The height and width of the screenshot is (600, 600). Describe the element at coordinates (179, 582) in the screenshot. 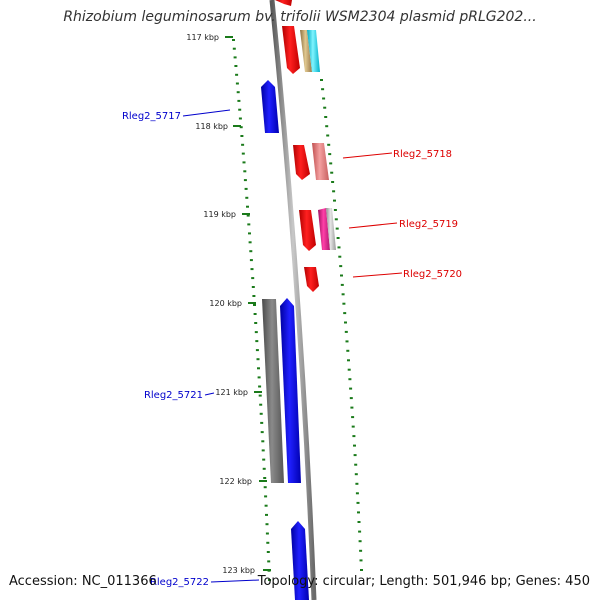

I see `gene-label-rleg2-5722: Rleg2_5722` at that location.